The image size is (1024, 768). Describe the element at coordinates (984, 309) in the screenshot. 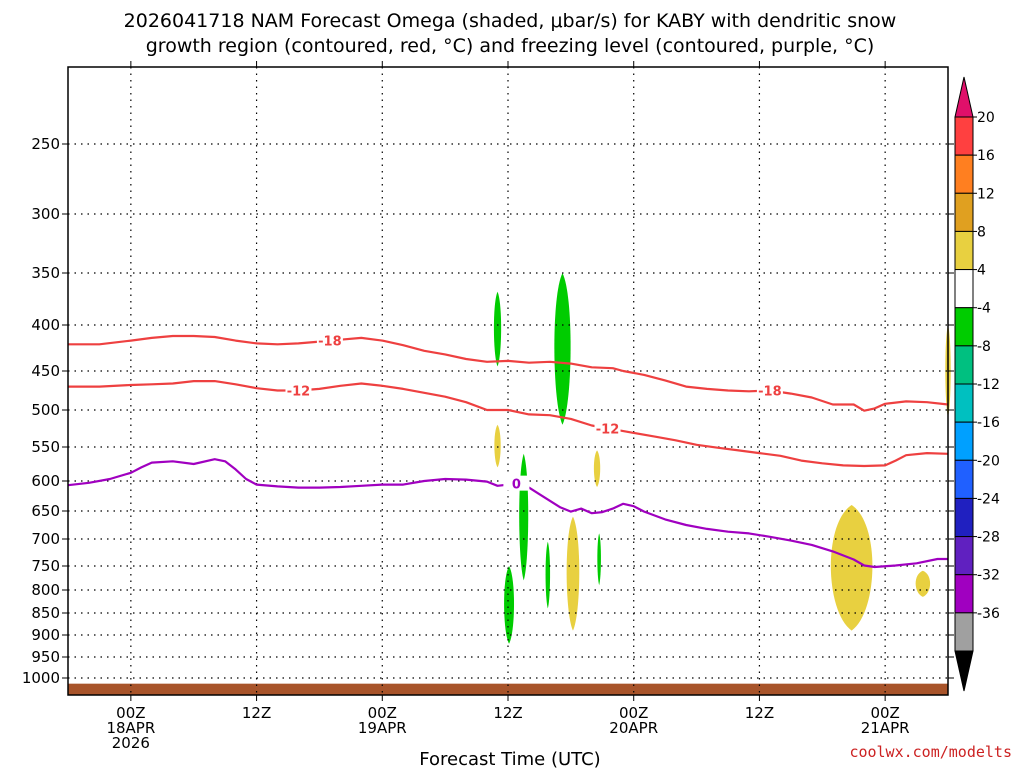

I see `colorbar-label-5: -4` at that location.